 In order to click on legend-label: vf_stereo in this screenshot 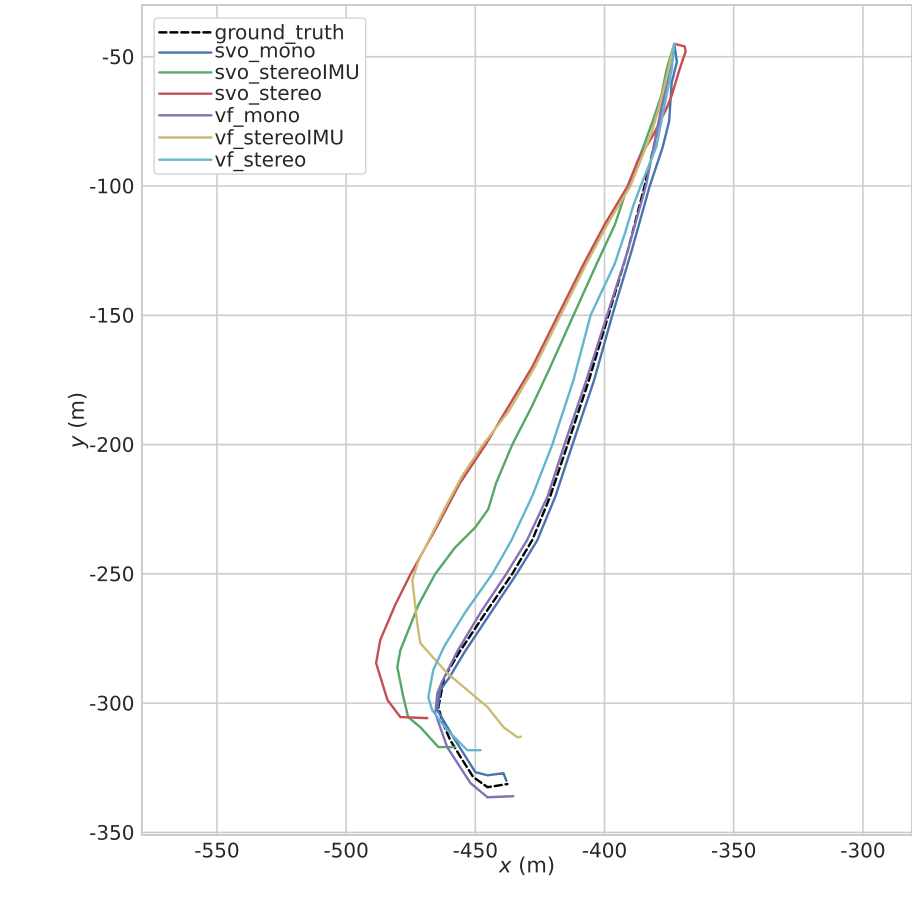, I will do `click(260, 161)`.